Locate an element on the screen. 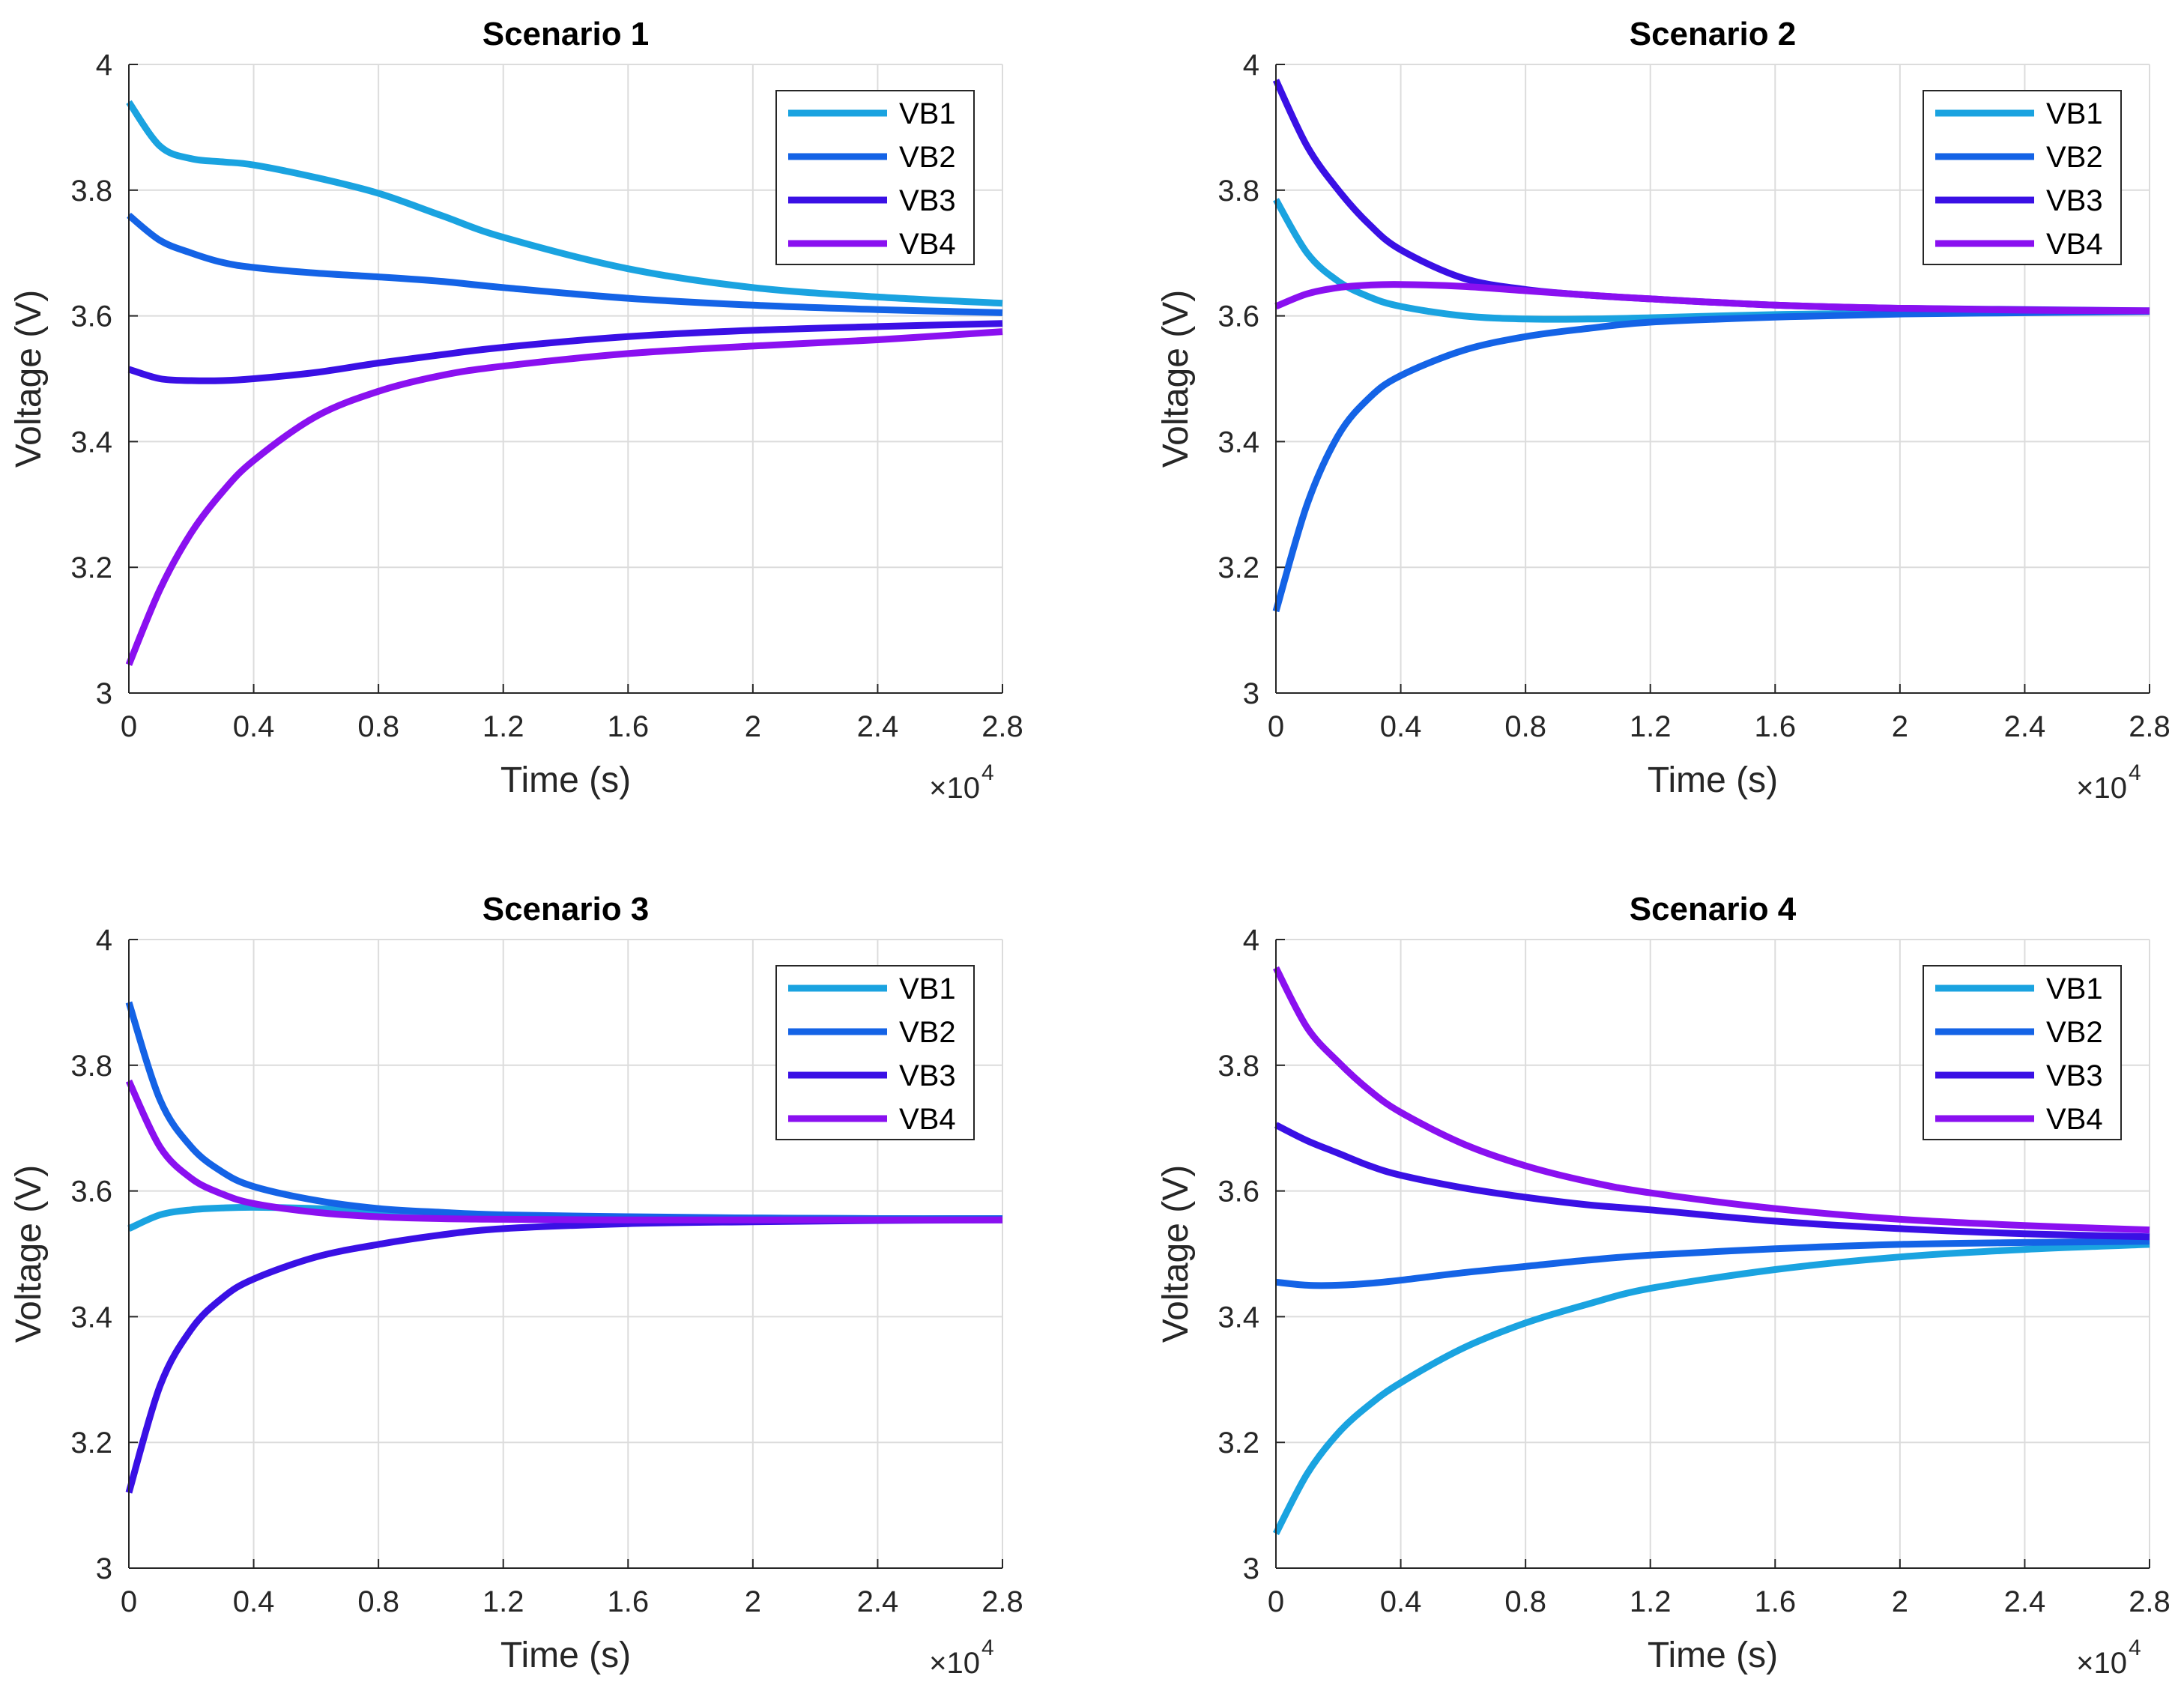 This screenshot has height=1691, width=2184. x-tick-label: 2.8 is located at coordinates (2150, 1601).